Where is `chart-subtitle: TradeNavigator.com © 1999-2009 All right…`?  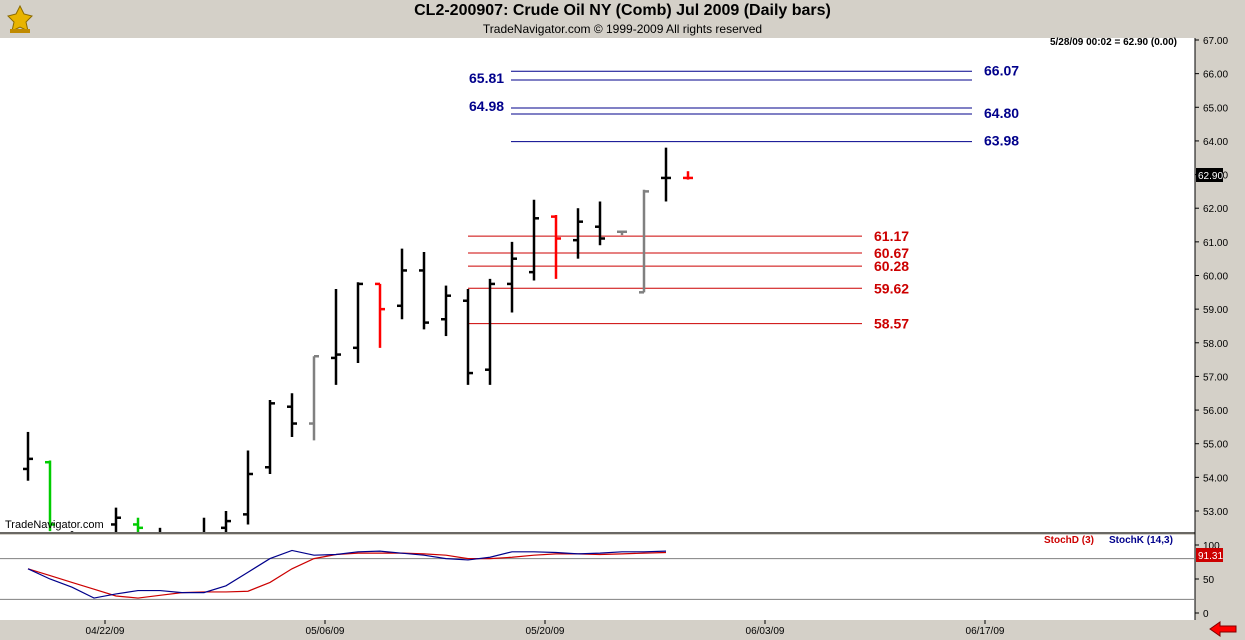
chart-subtitle: TradeNavigator.com © 1999-2009 All right… is located at coordinates (622, 29).